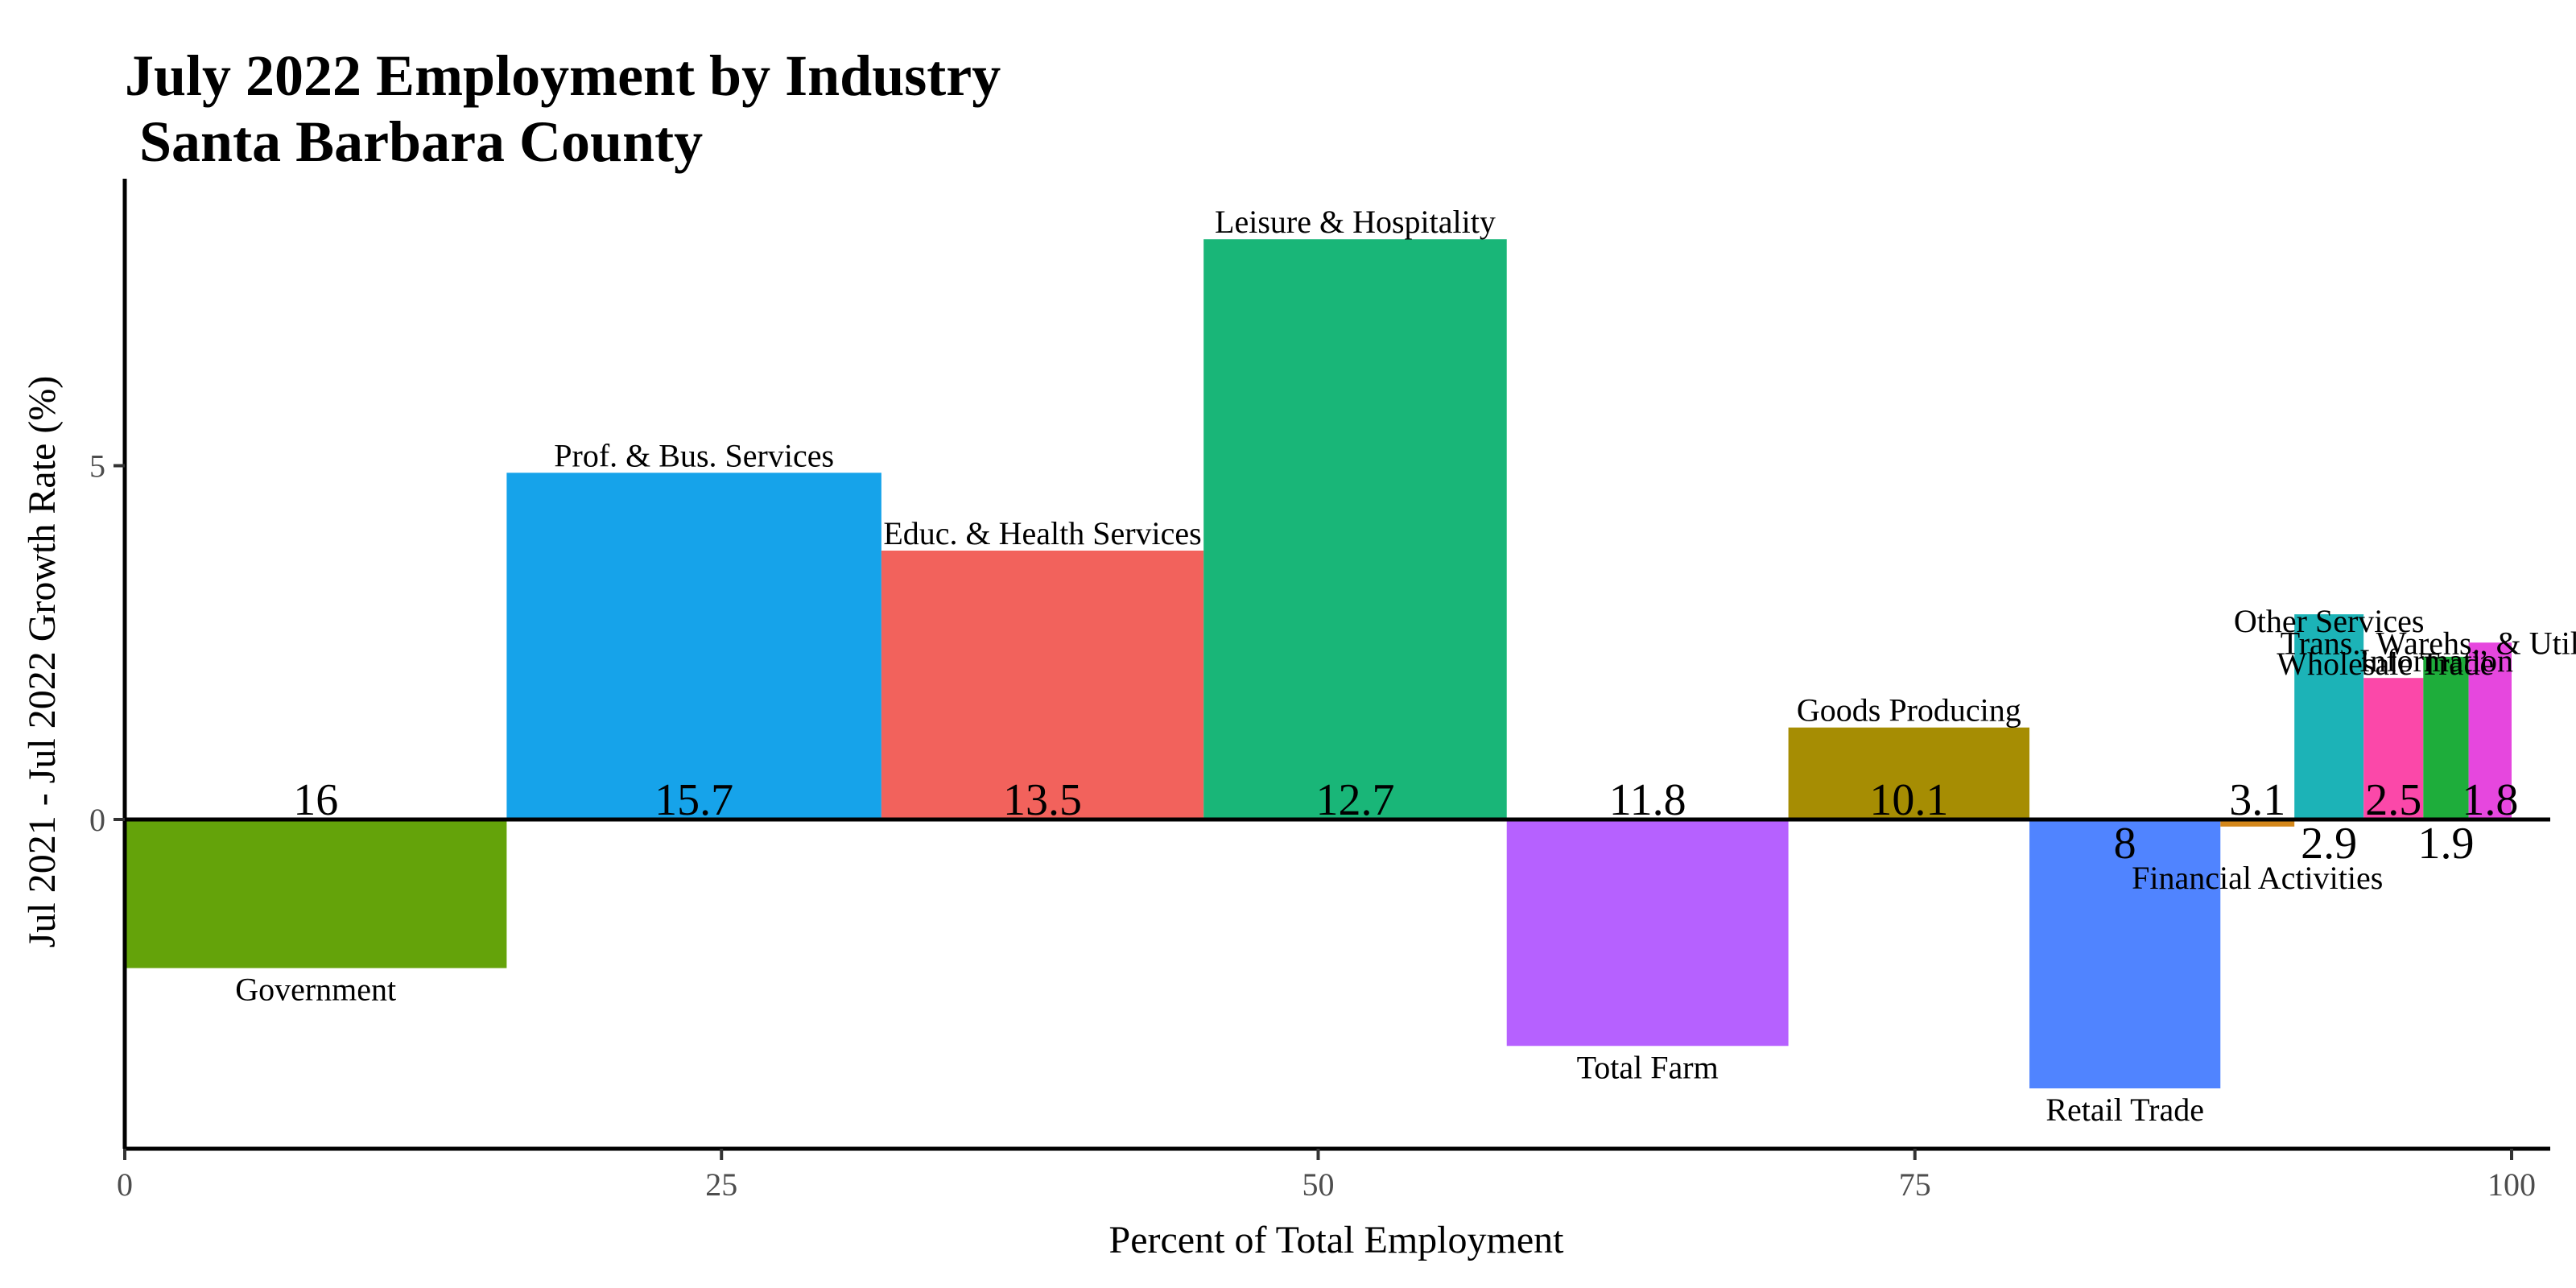 The image size is (2576, 1288). I want to click on bar-educ-health-services, so click(1042, 684).